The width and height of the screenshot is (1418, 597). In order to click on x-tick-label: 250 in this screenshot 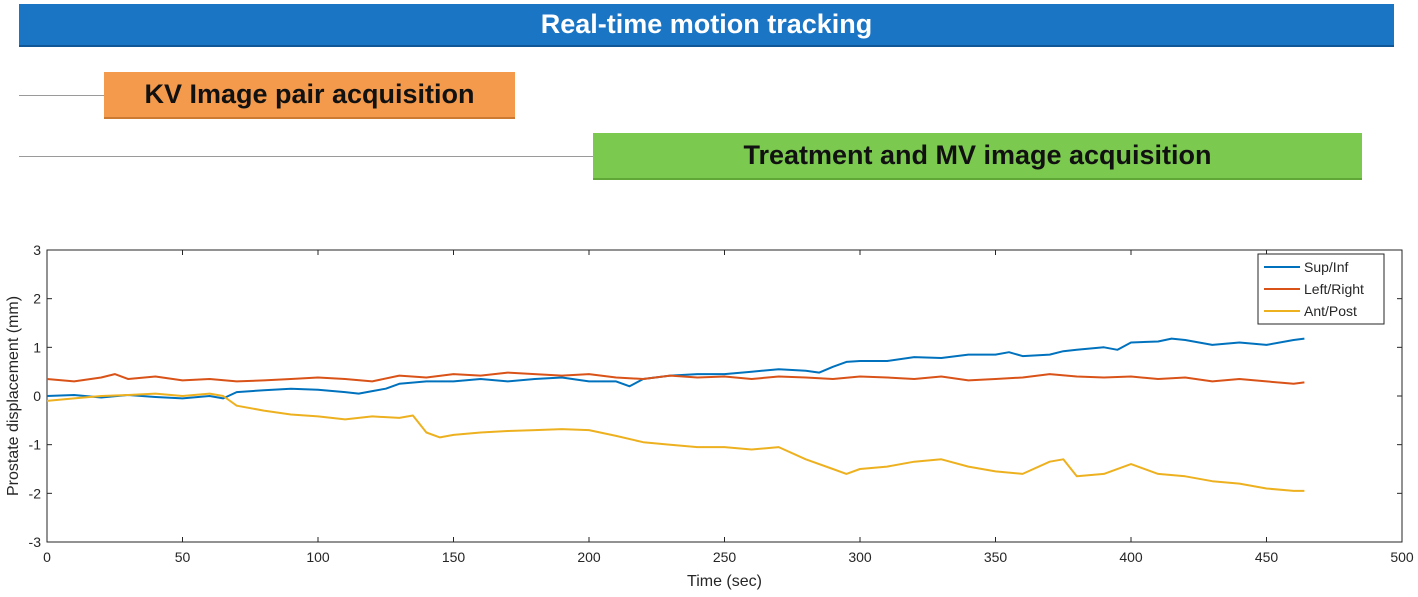, I will do `click(725, 557)`.